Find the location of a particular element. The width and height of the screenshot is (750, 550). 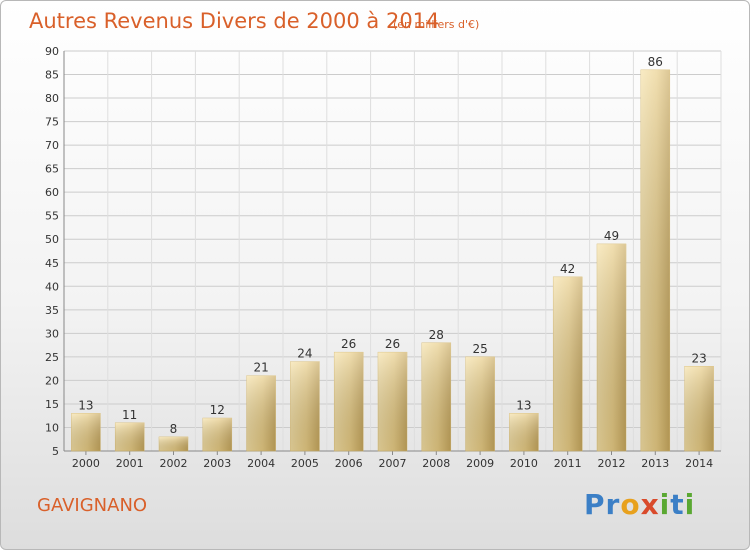

bar-shade-2013 is located at coordinates (655, 260).